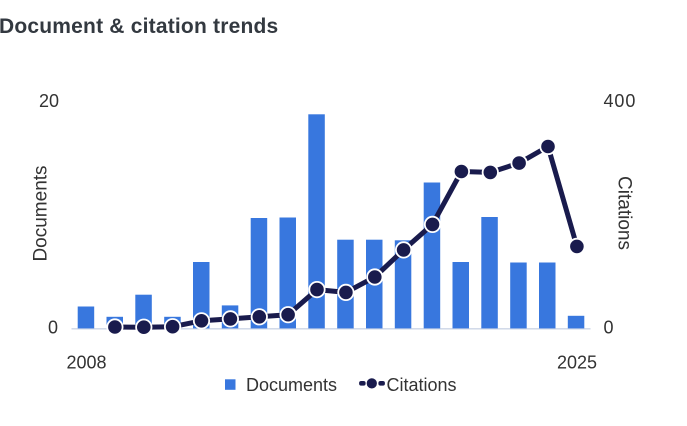 The image size is (687, 426). I want to click on svg-text: 400, so click(620, 101).